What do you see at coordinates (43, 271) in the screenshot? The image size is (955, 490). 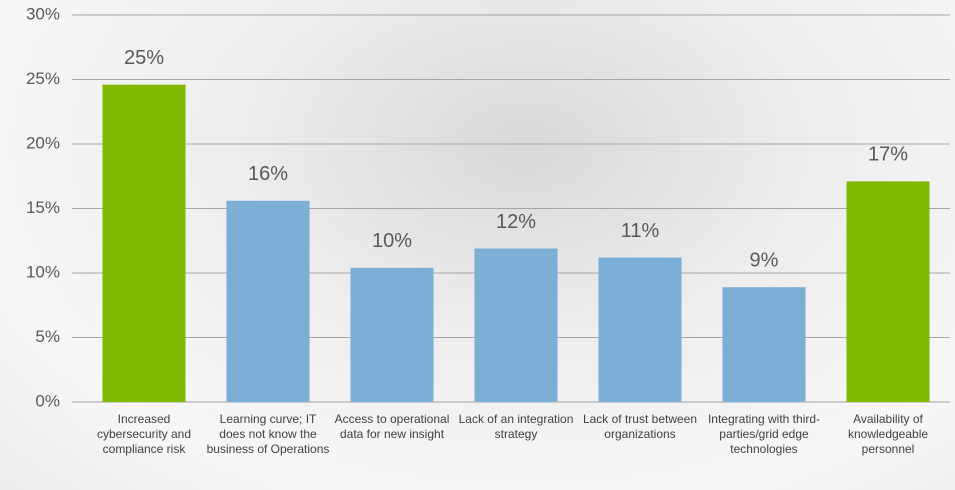 I see `y-tick-label: 10%` at bounding box center [43, 271].